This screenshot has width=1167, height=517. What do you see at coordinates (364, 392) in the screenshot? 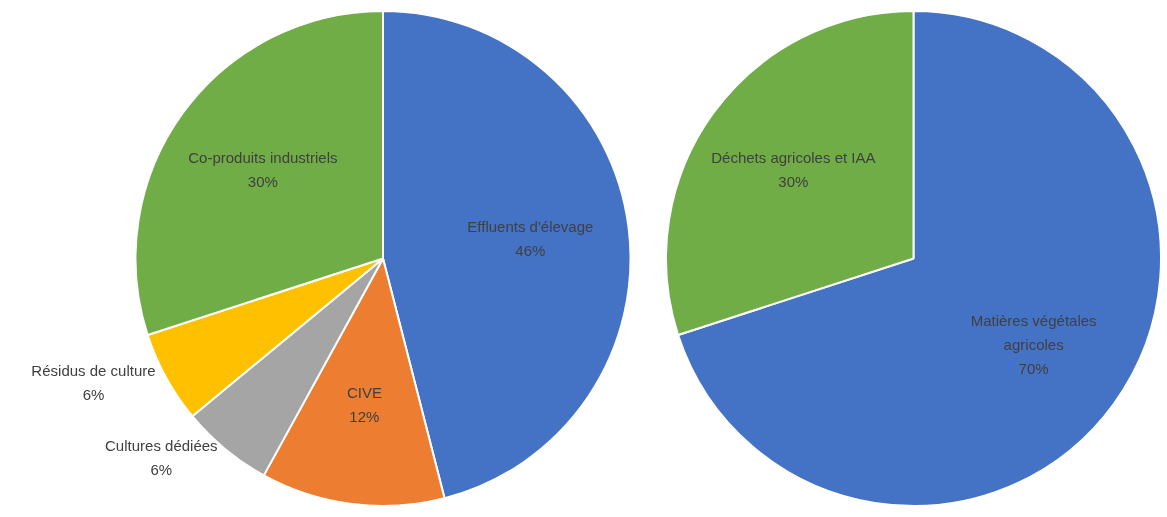
I see `slice-label: CIVE` at bounding box center [364, 392].